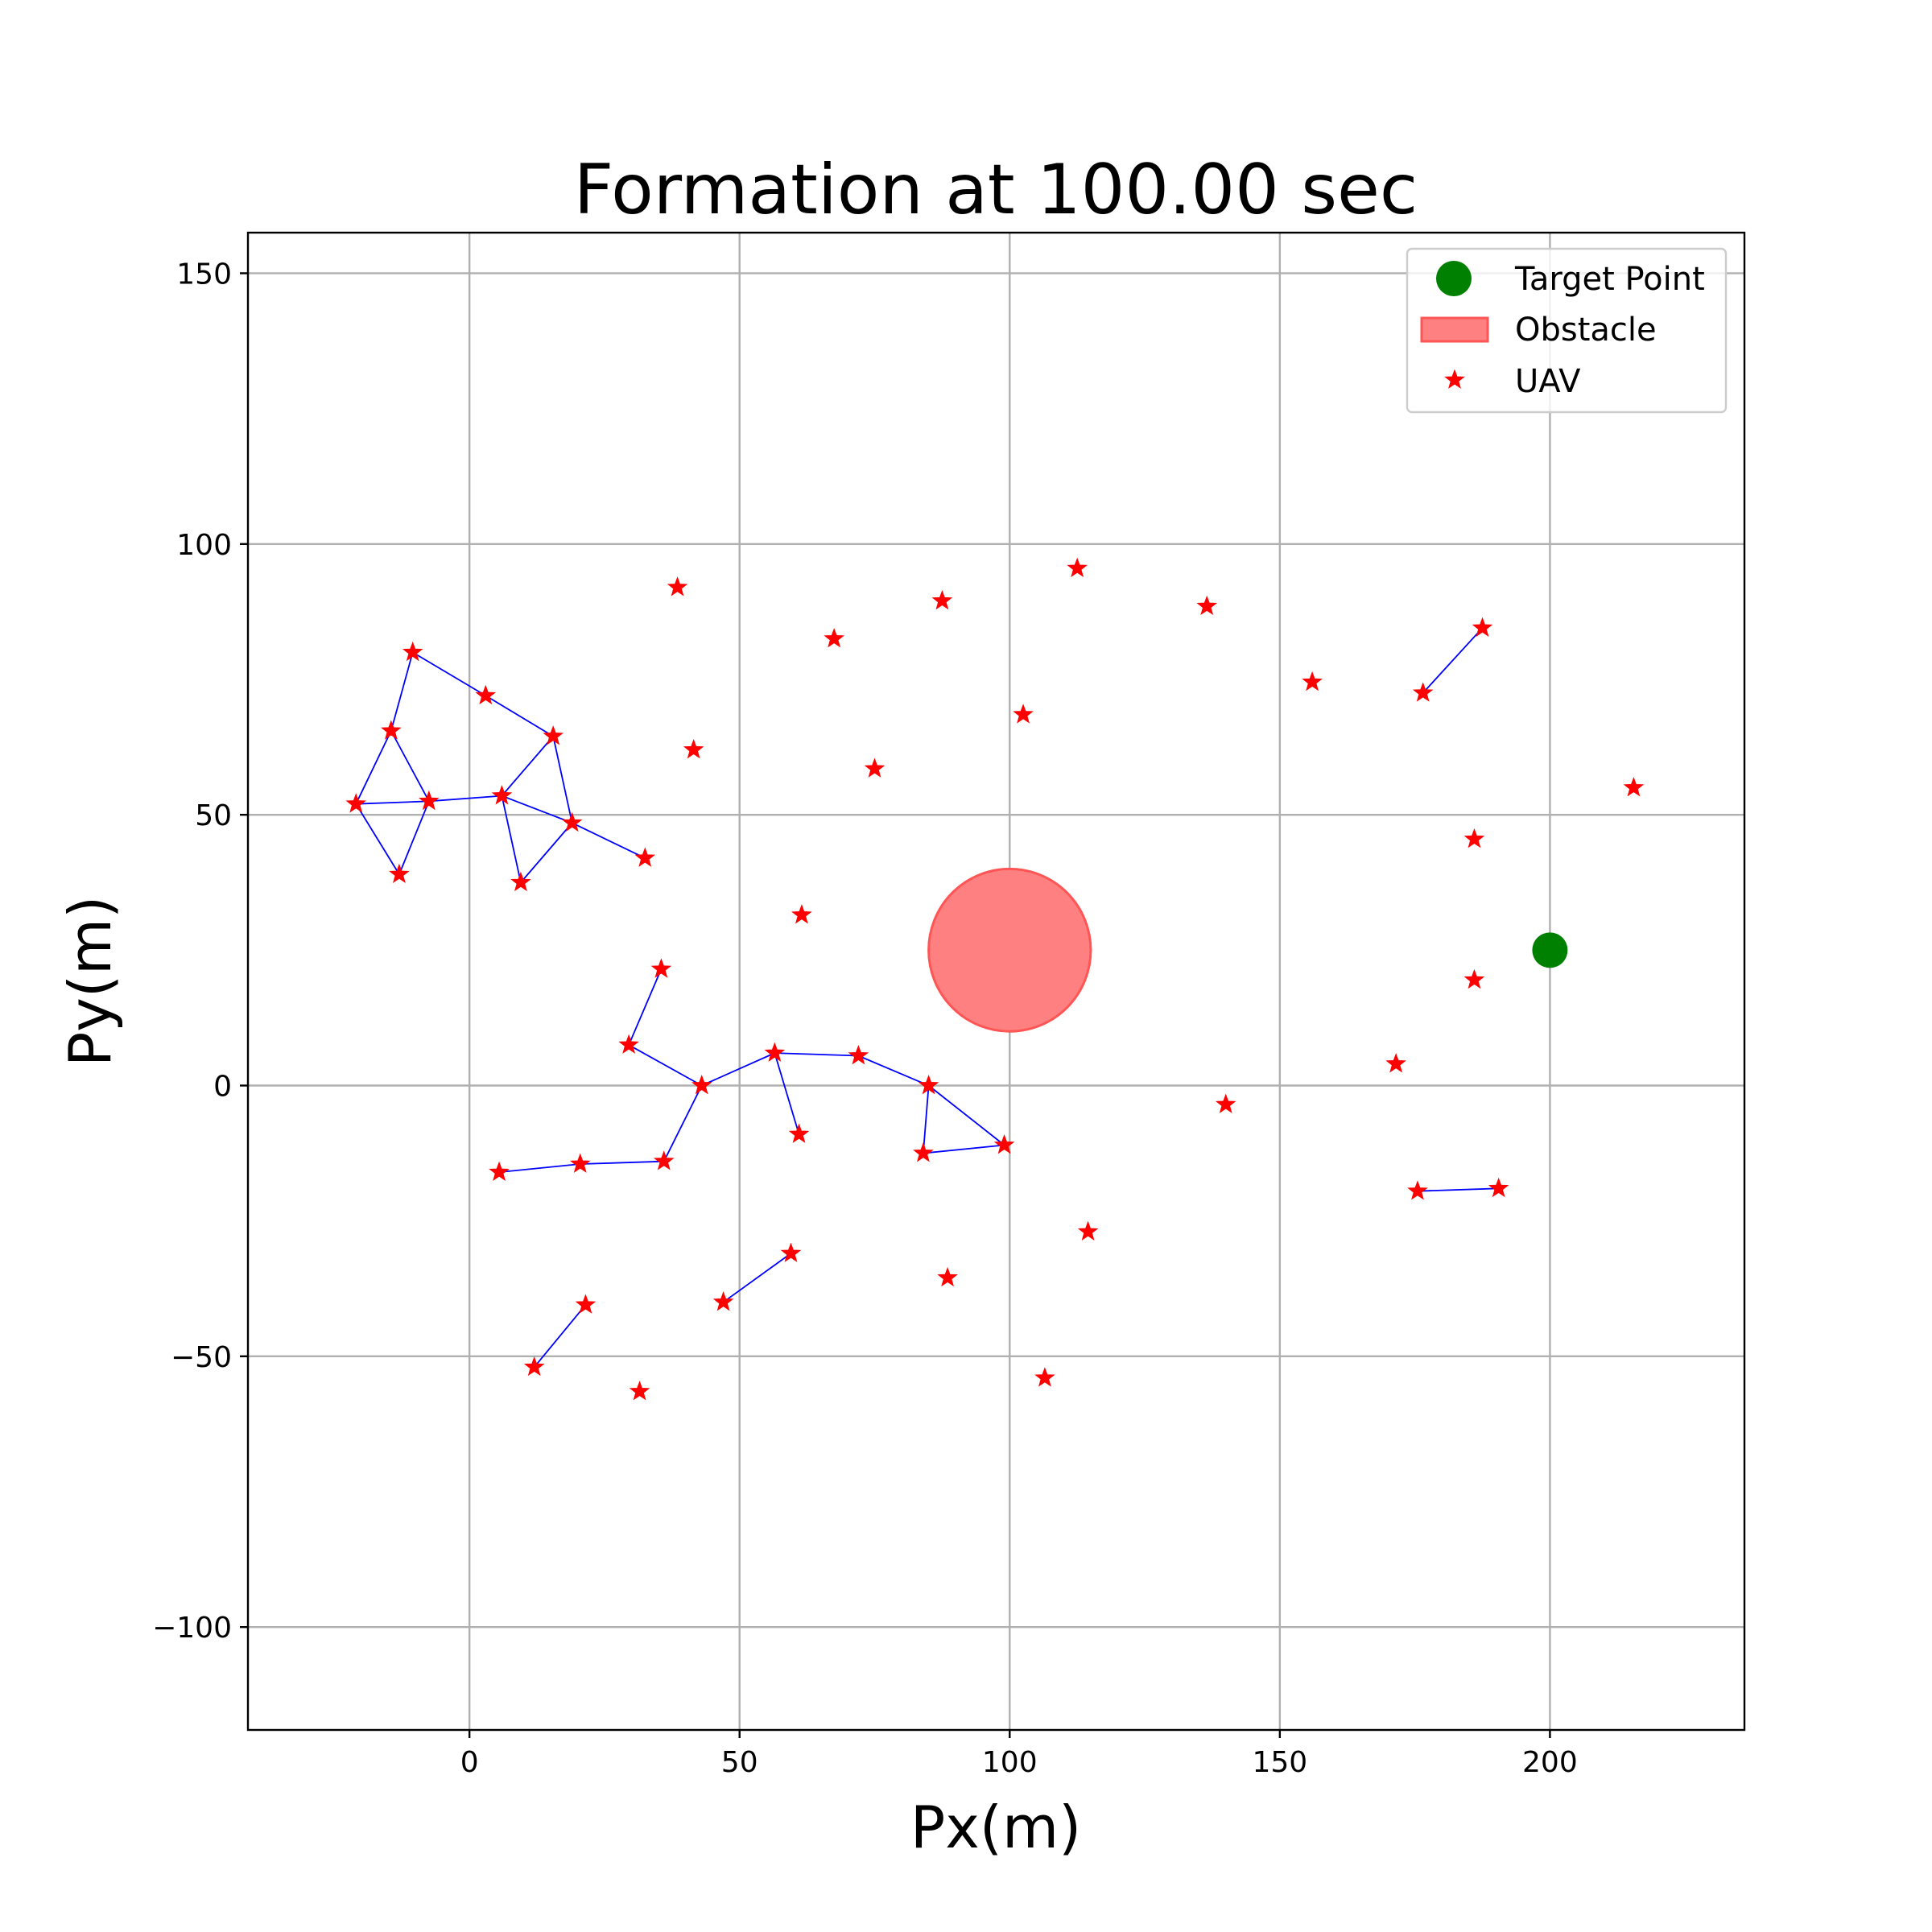  Describe the element at coordinates (995, 1827) in the screenshot. I see `x-axis-title: Px(m)` at that location.